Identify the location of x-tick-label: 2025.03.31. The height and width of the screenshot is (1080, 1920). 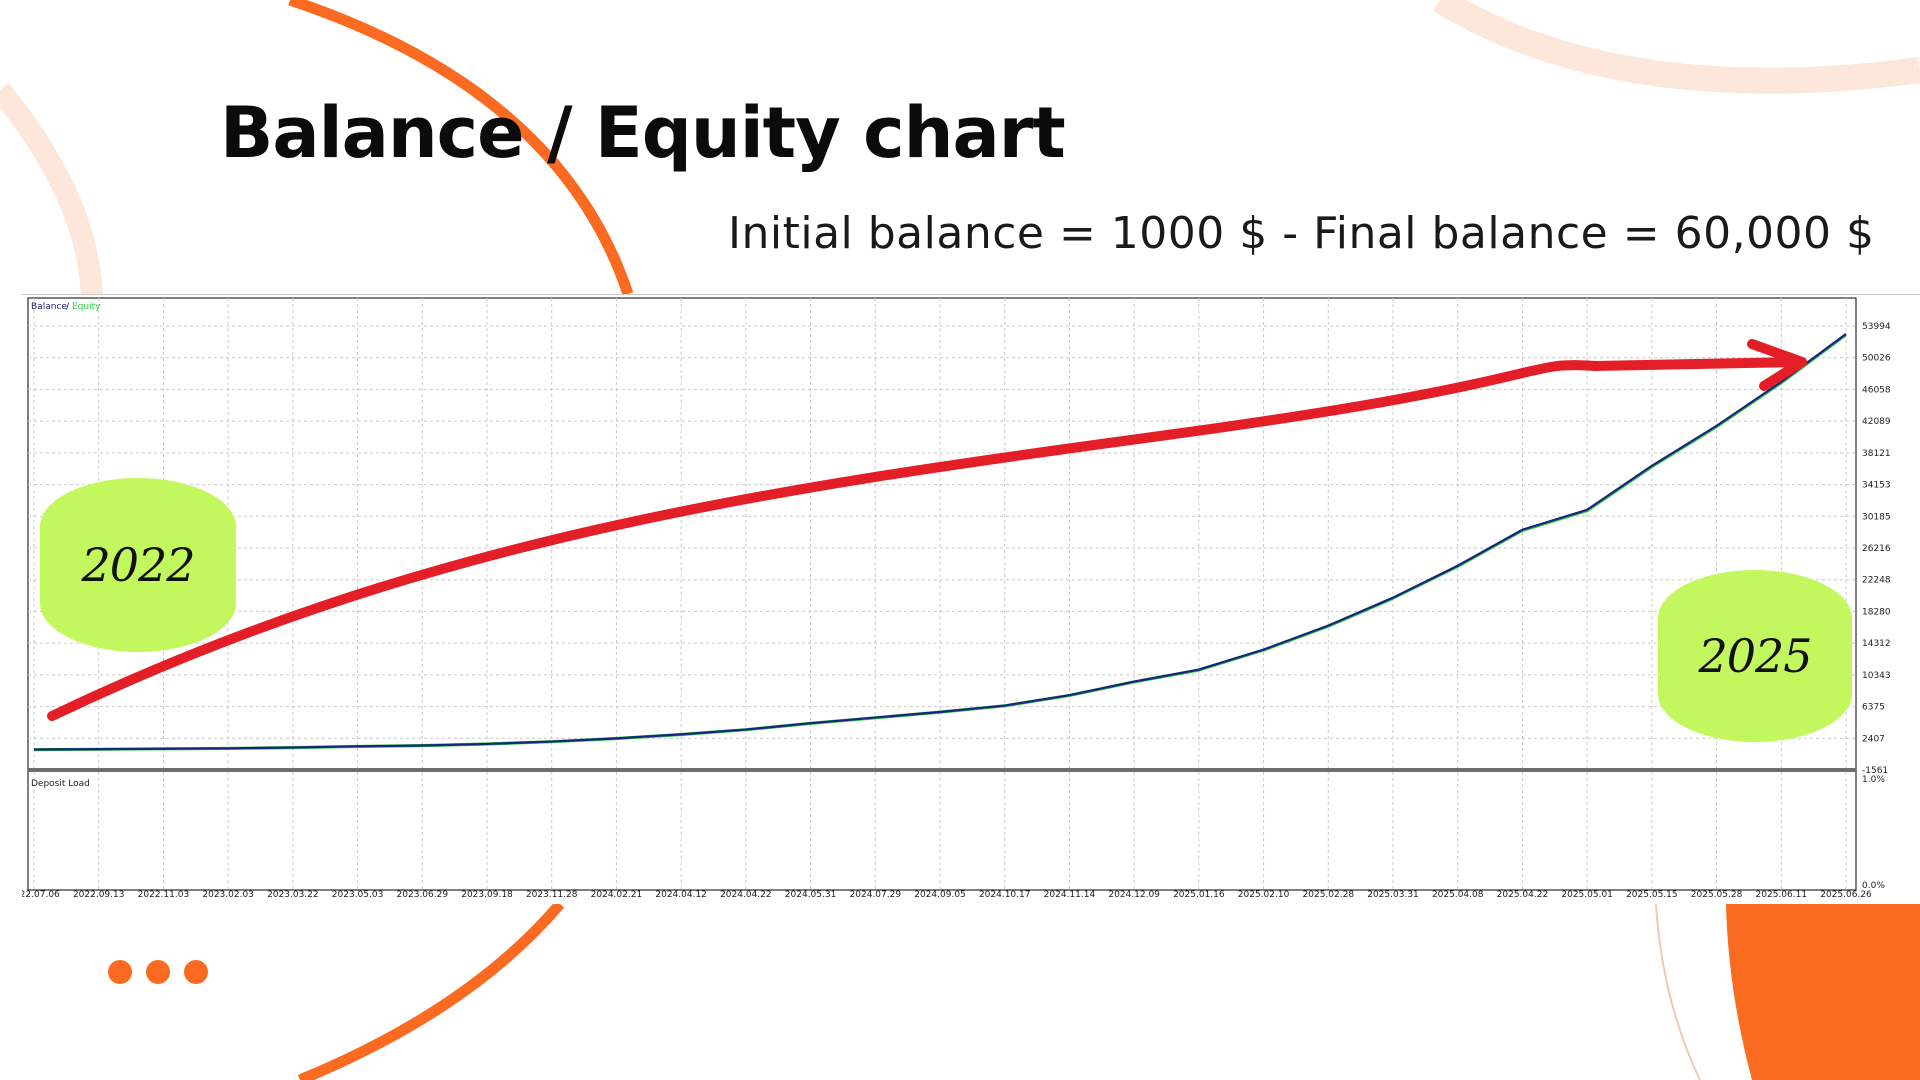
(1393, 895).